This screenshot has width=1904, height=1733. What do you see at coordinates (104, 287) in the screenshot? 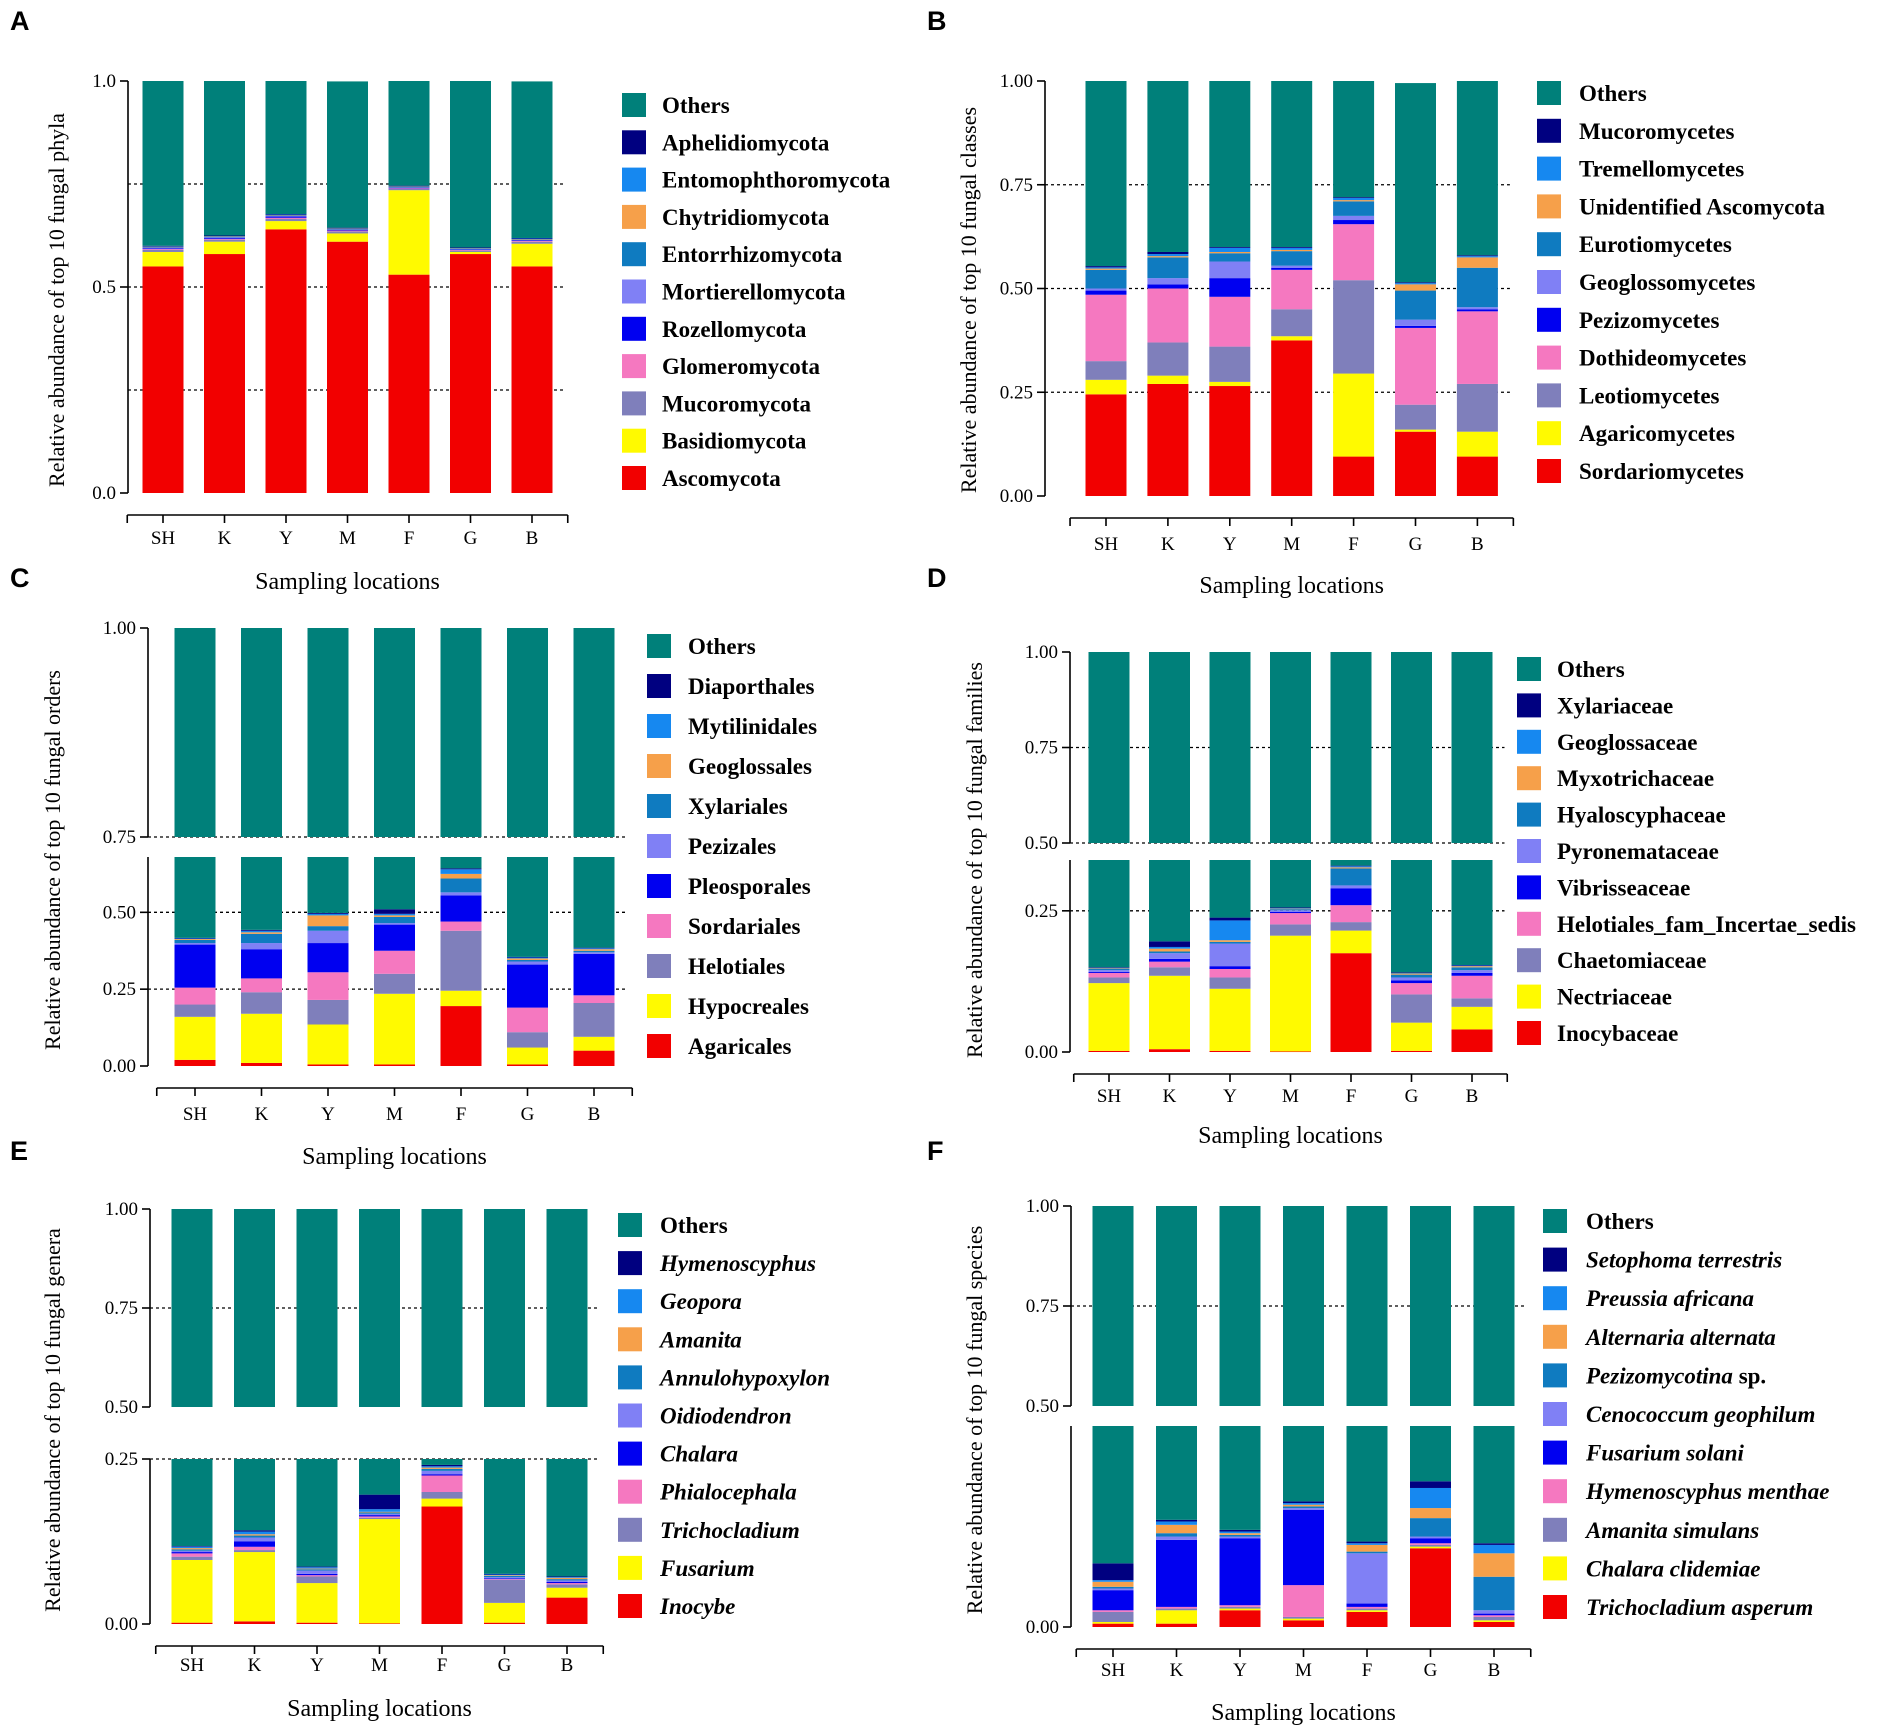
I see `y-tick-label: 0.5` at bounding box center [104, 287].